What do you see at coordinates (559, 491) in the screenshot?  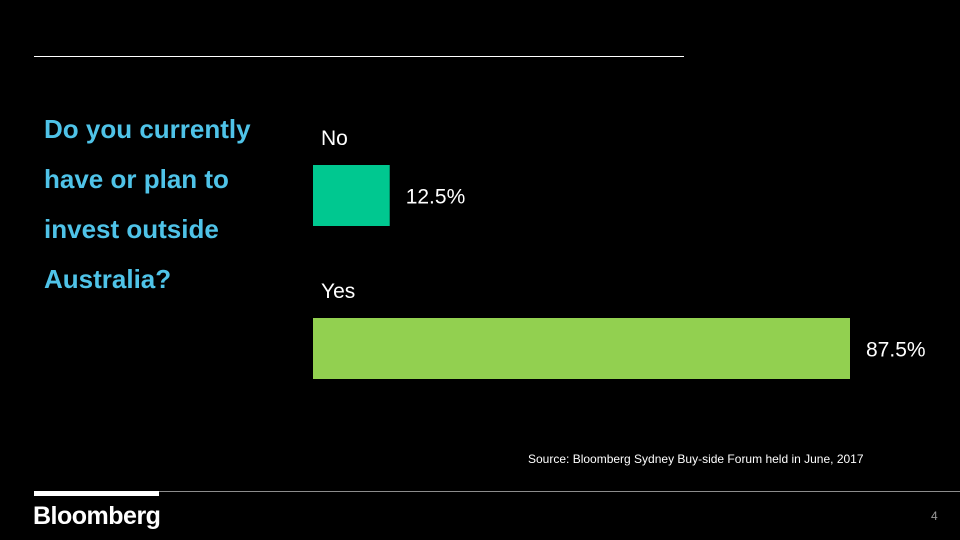 I see `footer-divider` at bounding box center [559, 491].